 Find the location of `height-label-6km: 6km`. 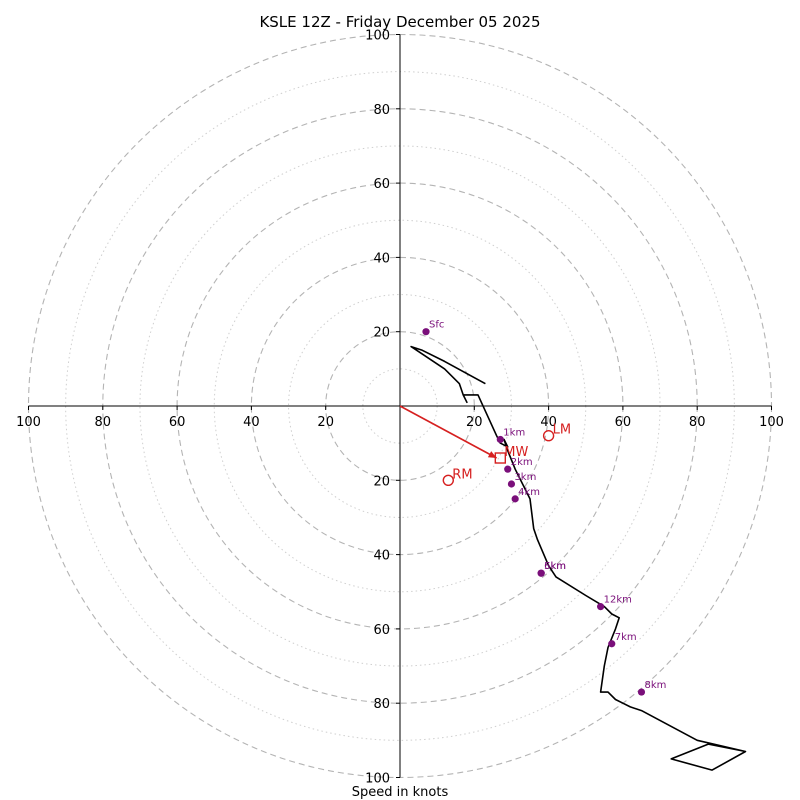

height-label-6km: 6km is located at coordinates (555, 566).